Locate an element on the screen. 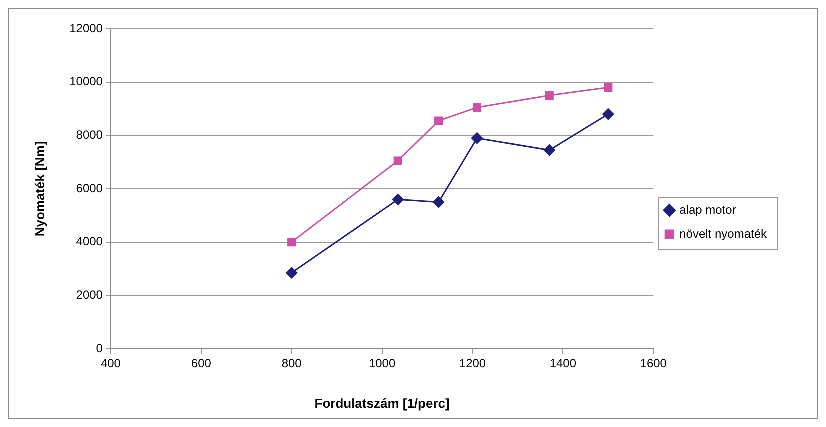 The image size is (826, 427). x-axis-title: Fordulatszám [1/perc] is located at coordinates (382, 403).